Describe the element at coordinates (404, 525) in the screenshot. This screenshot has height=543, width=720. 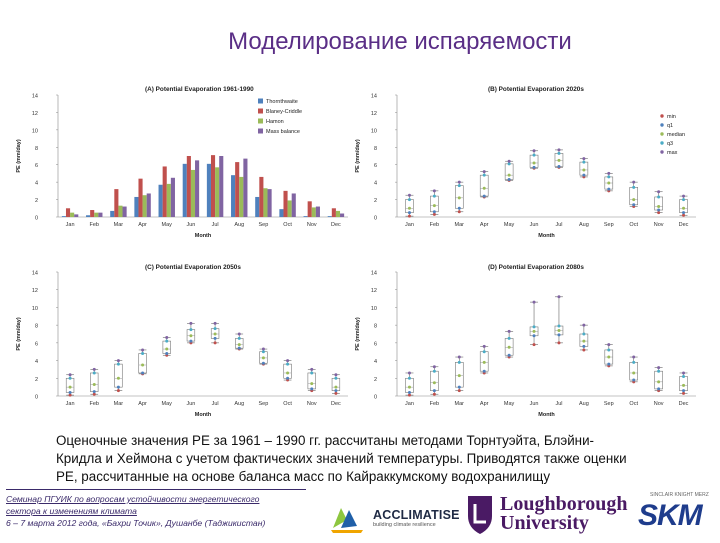
I see `acclimatise-tagline: building climate resilience` at that location.